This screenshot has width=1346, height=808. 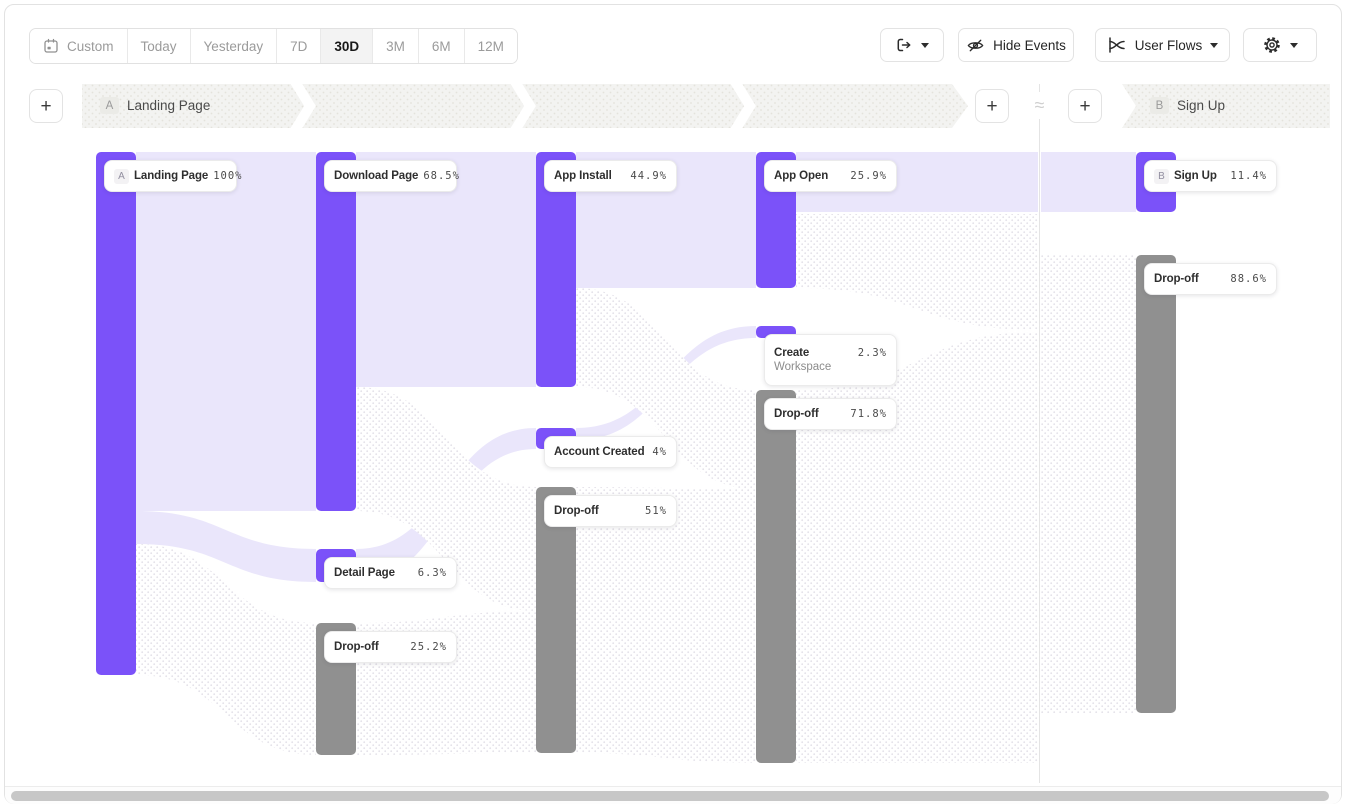 What do you see at coordinates (441, 46) in the screenshot?
I see `date-range-6m: 6M` at bounding box center [441, 46].